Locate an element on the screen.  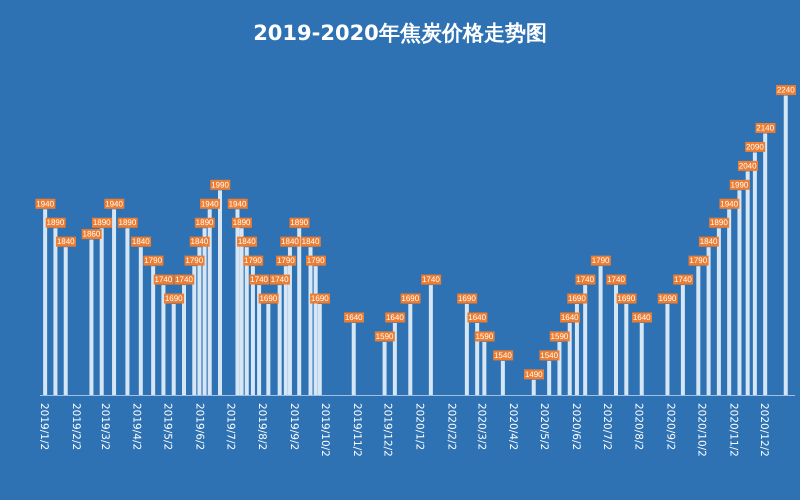
x-tick-label: 2020/7/2 is located at coordinates (606, 426).